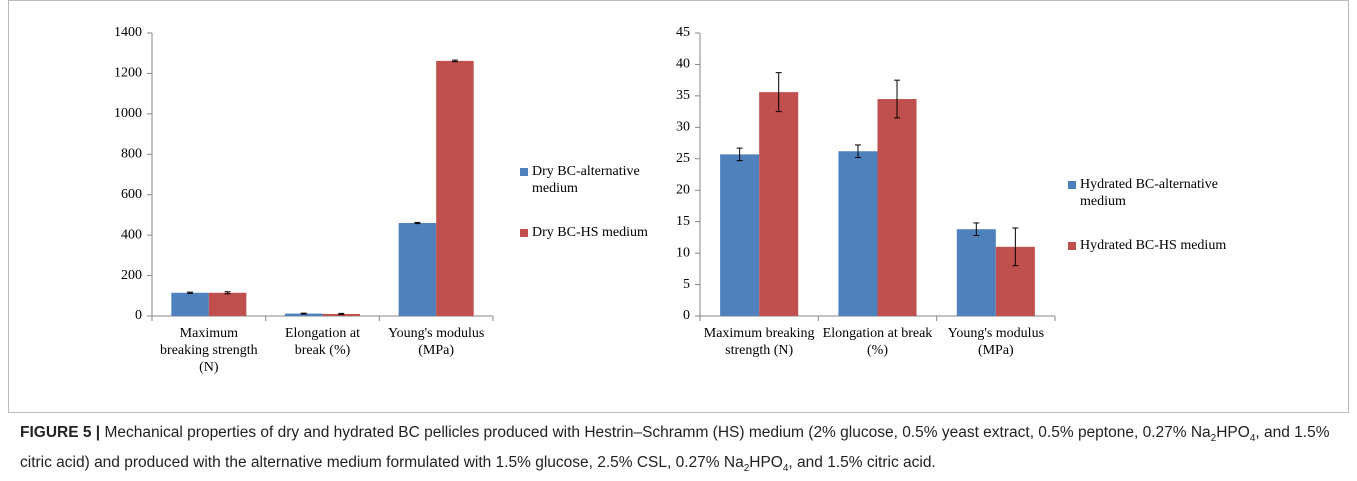  What do you see at coordinates (686, 284) in the screenshot?
I see `y-tick-label: 5` at bounding box center [686, 284].